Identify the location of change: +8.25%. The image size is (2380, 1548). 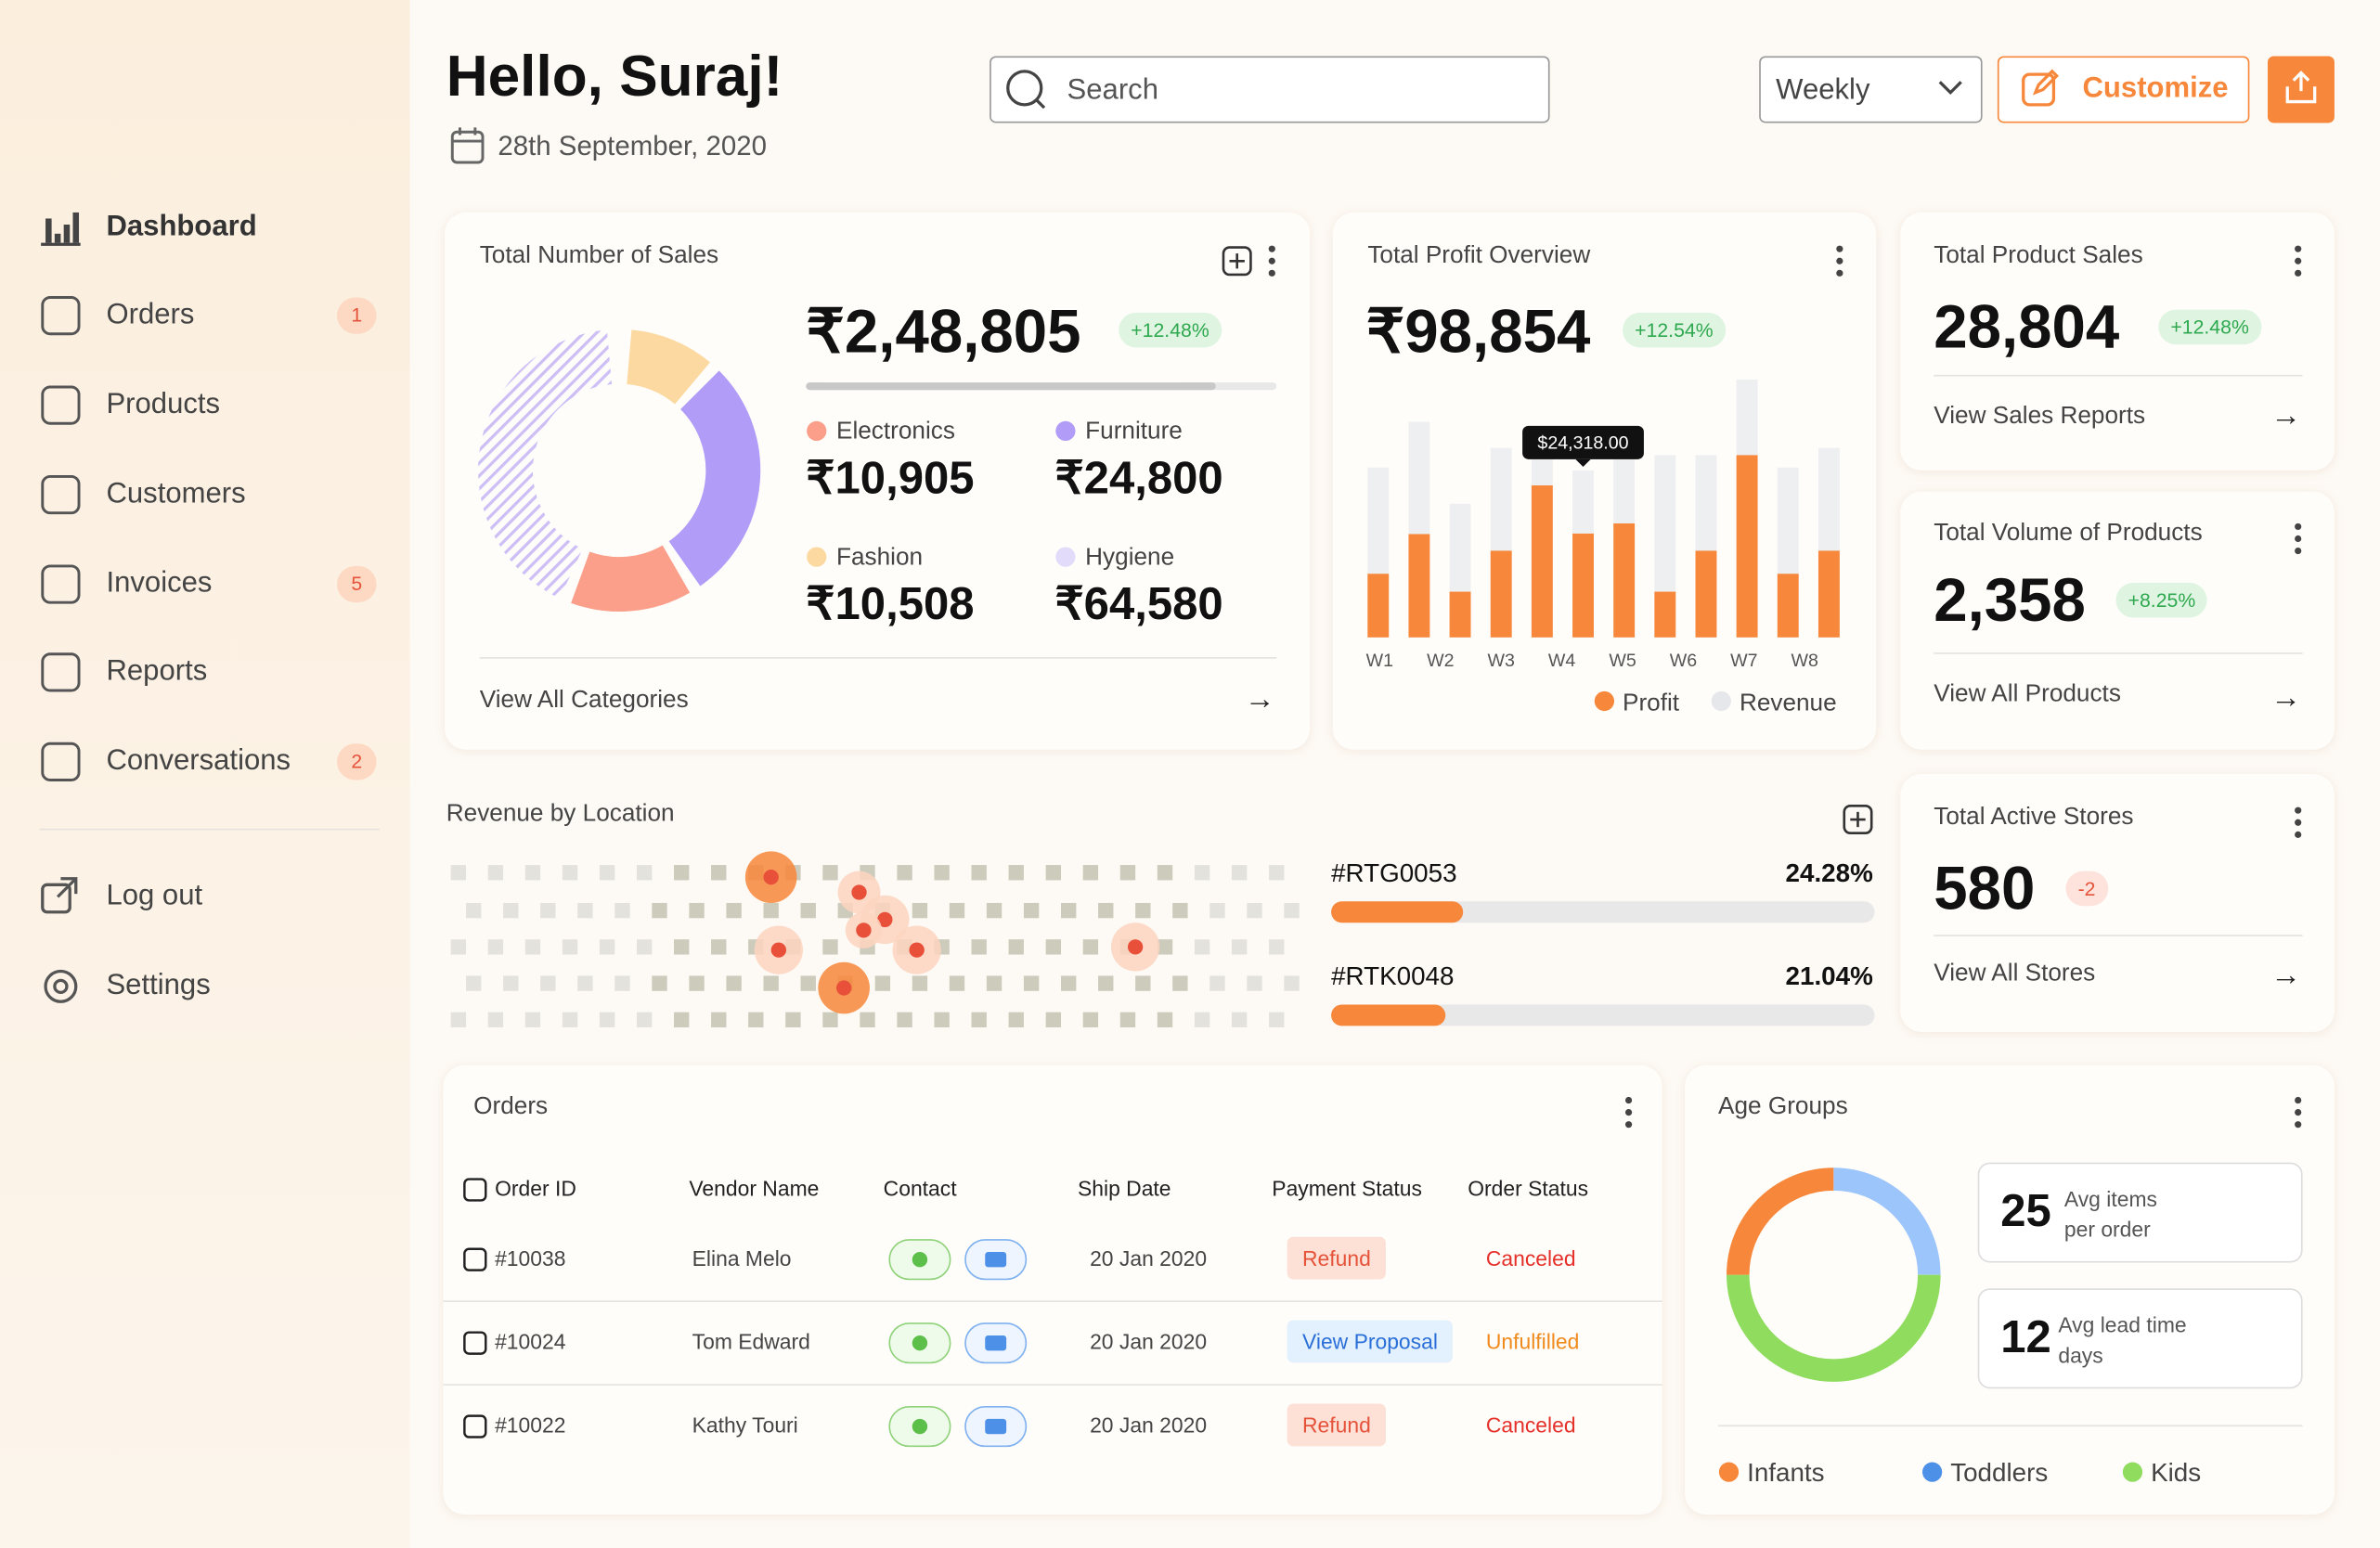
(2161, 600).